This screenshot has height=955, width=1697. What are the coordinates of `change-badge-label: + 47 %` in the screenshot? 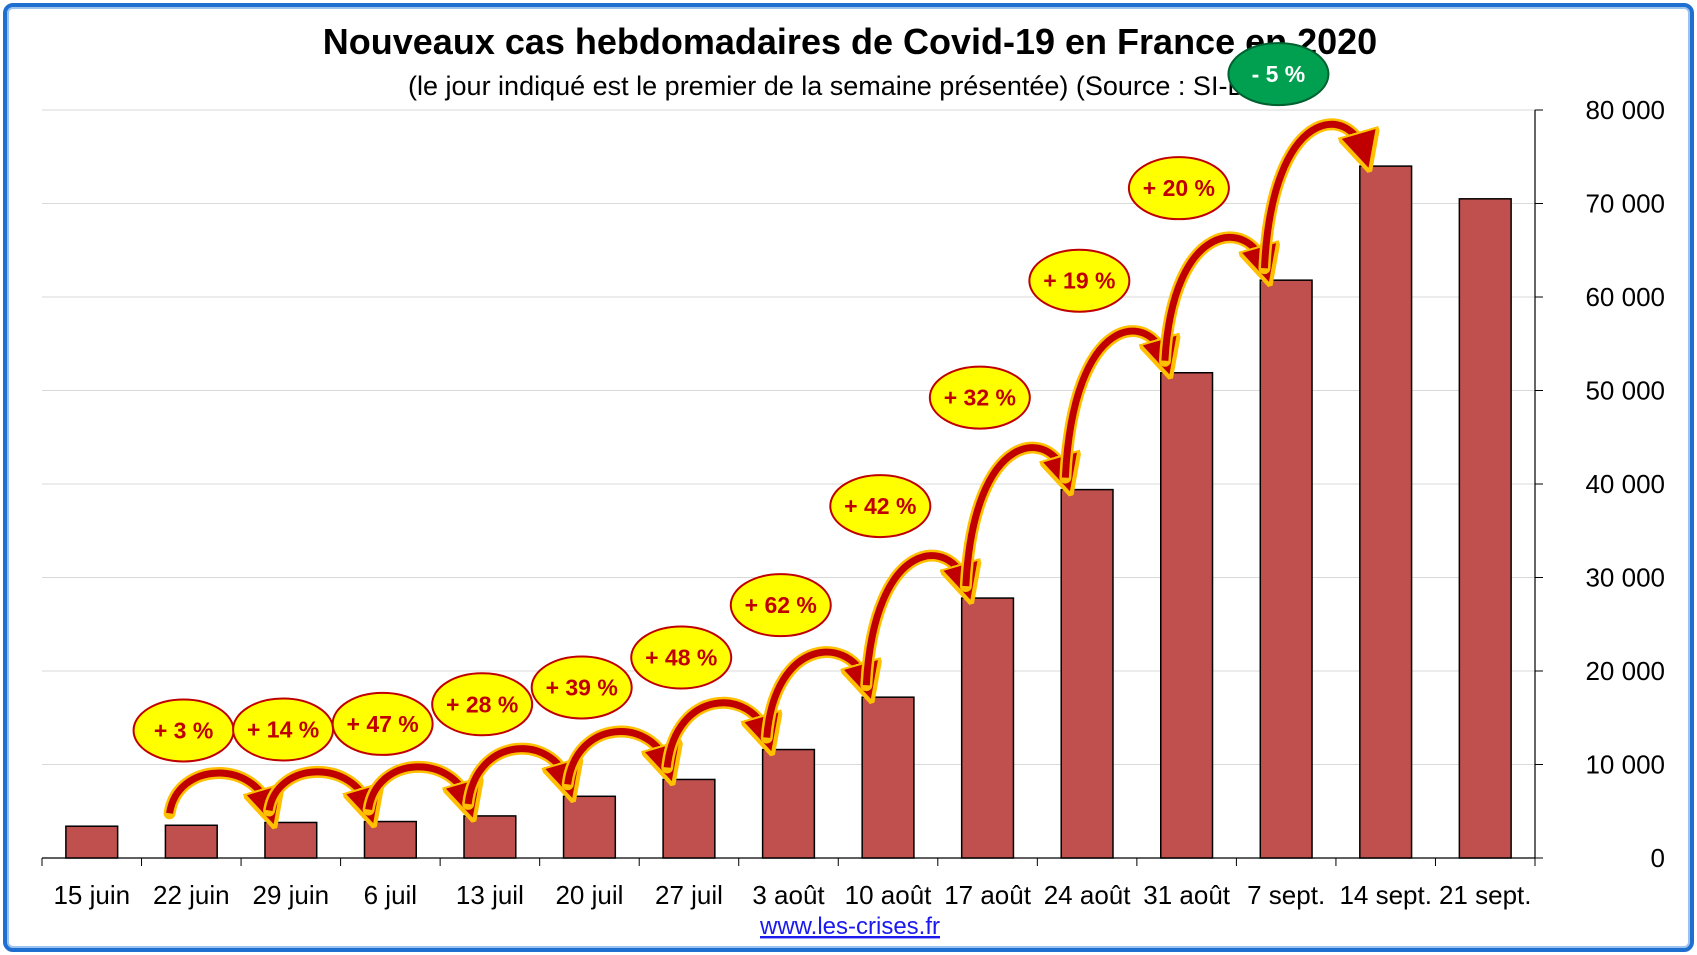 It's located at (383, 724).